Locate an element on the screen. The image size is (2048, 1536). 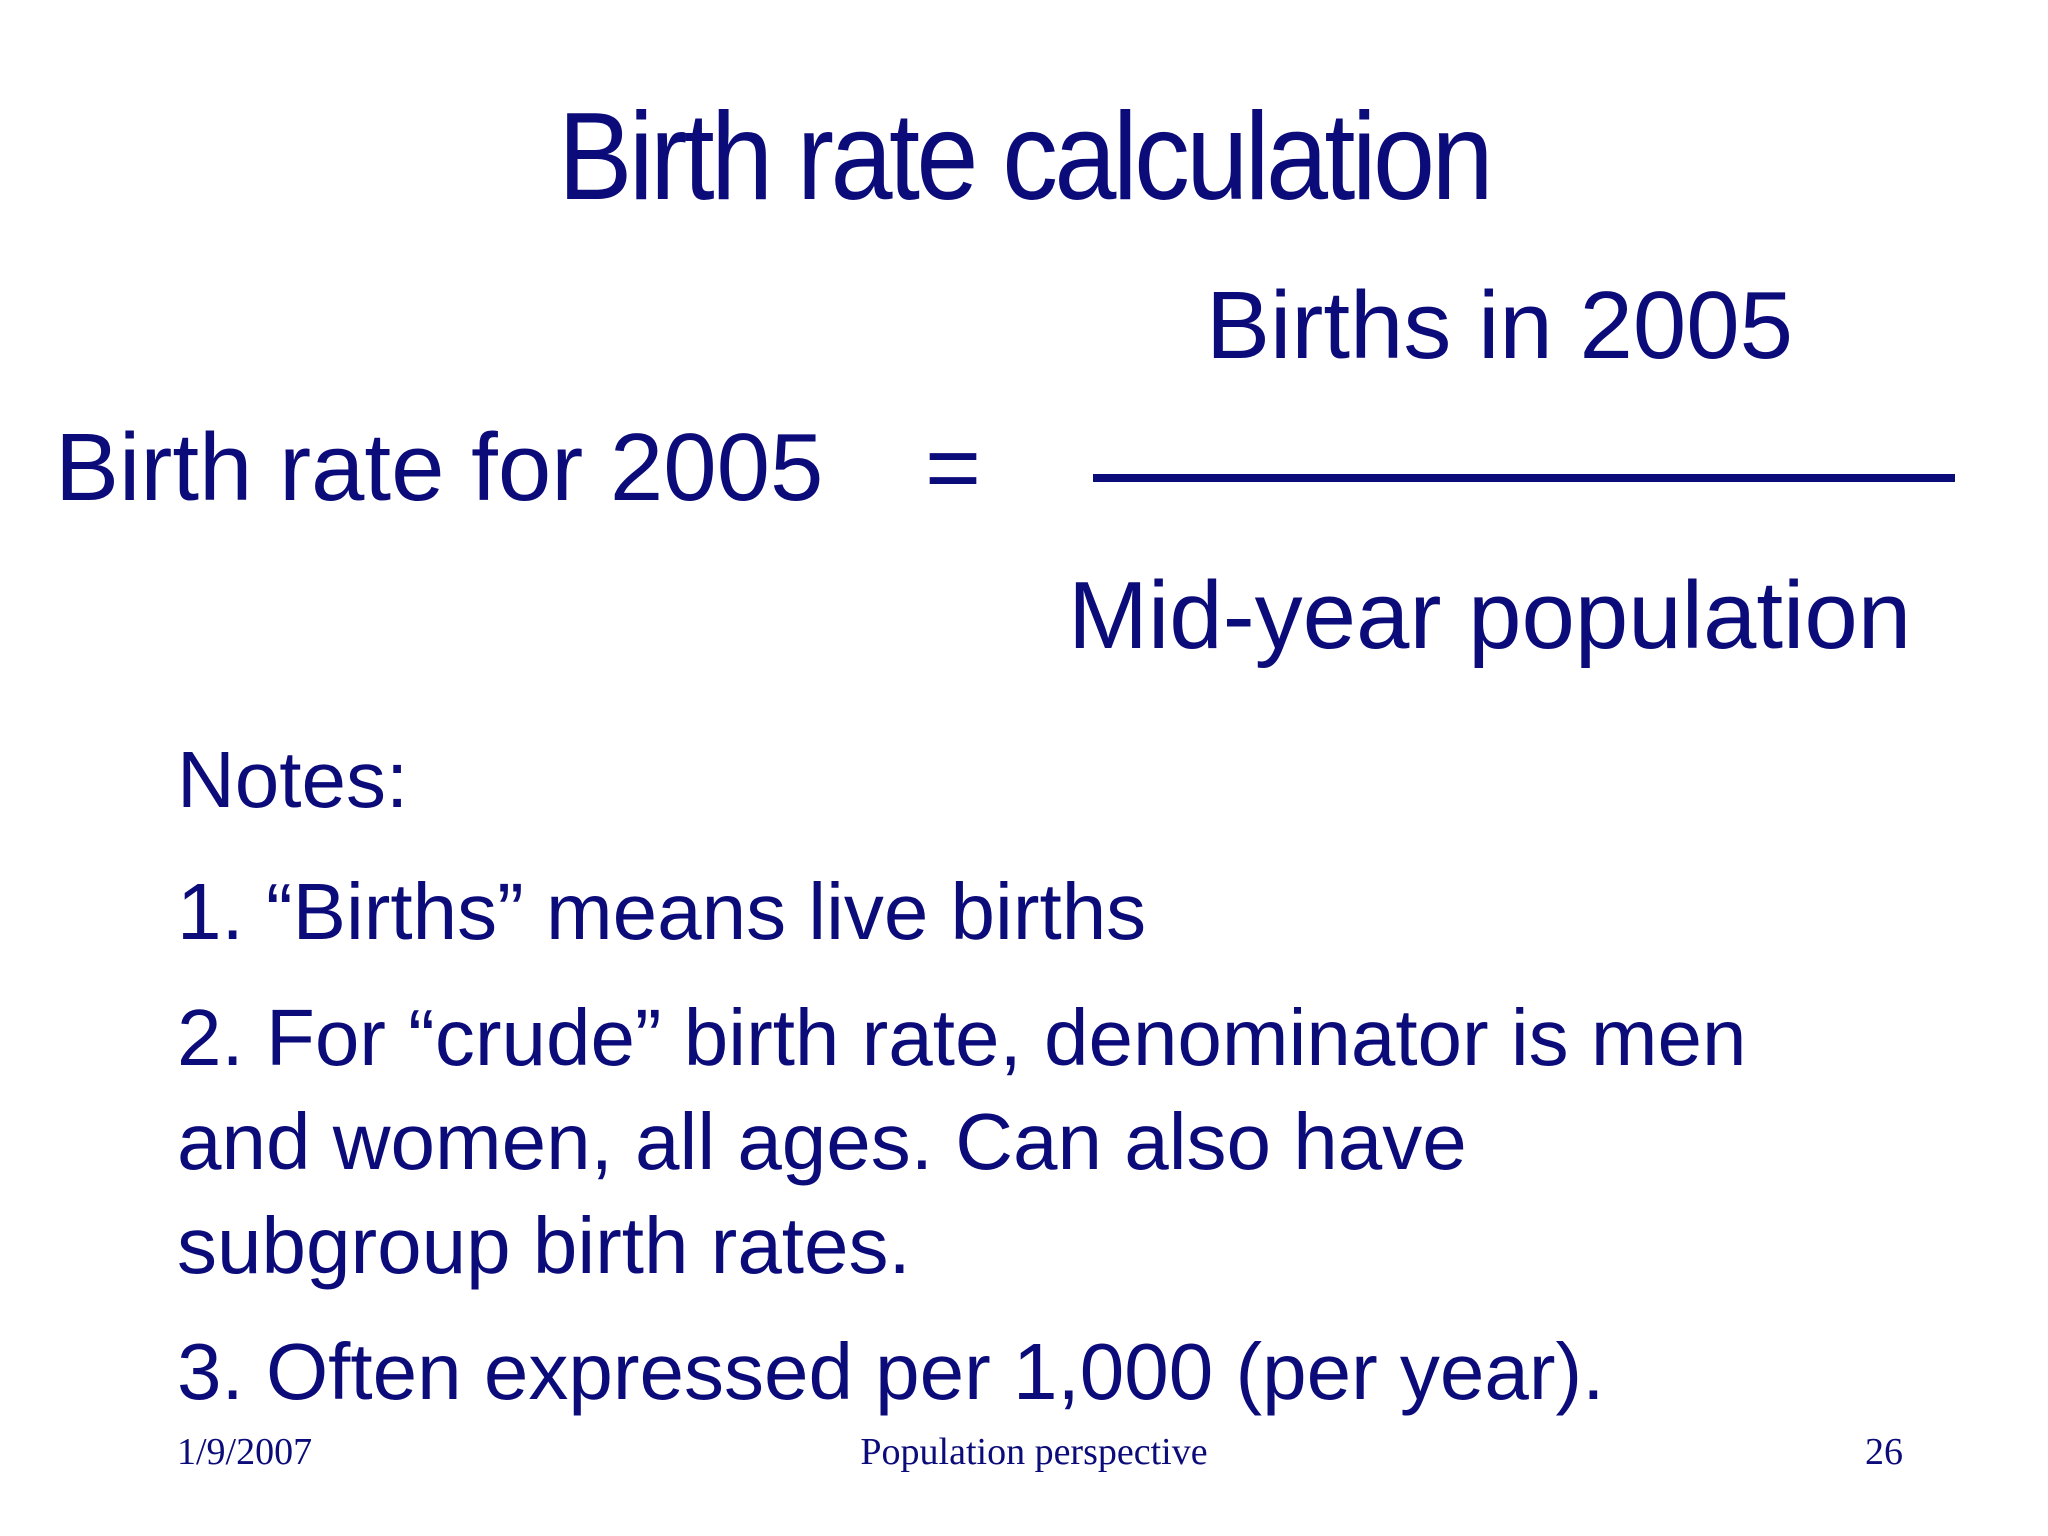
formula-denominator: Mid-year population is located at coordinates (1490, 615).